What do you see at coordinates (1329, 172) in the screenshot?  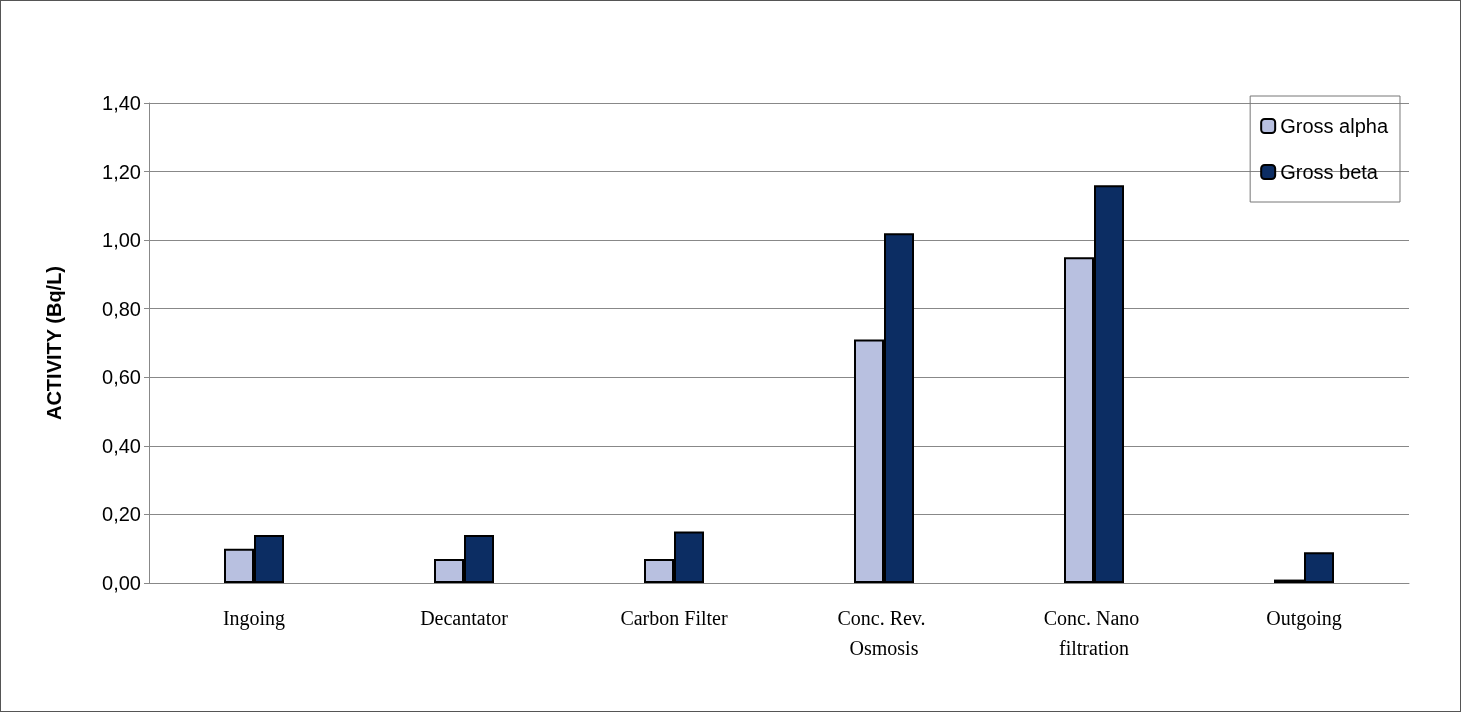 I see `legend-label: Gross beta` at bounding box center [1329, 172].